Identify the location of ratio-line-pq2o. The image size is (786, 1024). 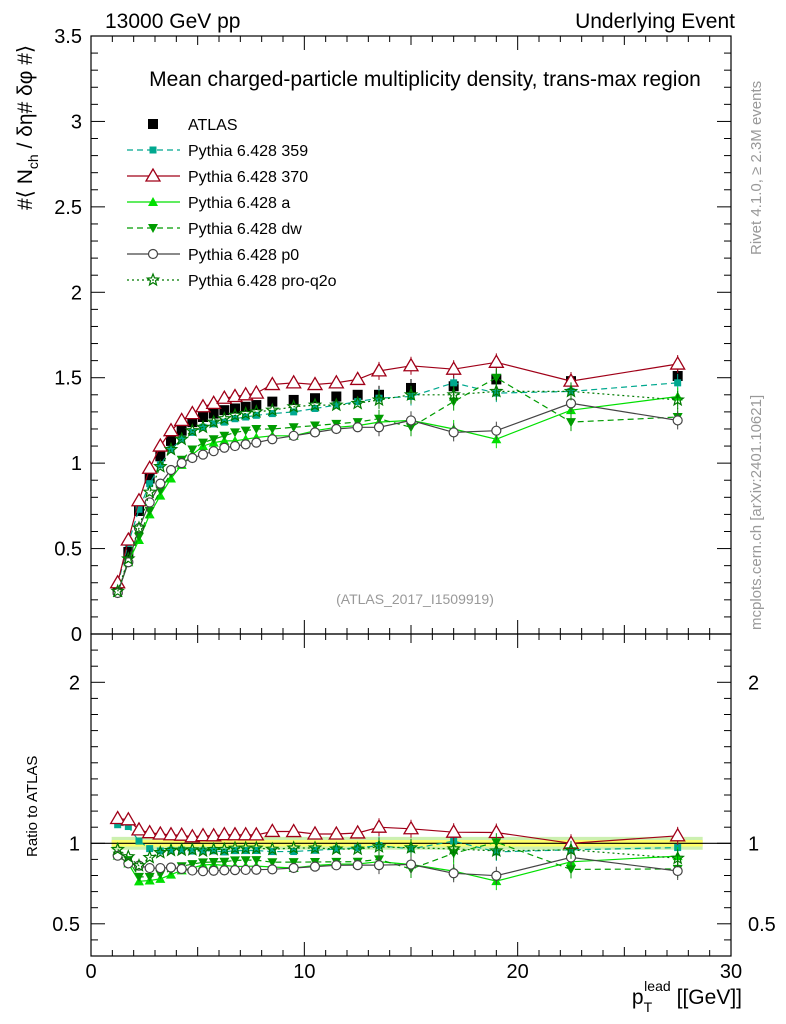
(397, 856).